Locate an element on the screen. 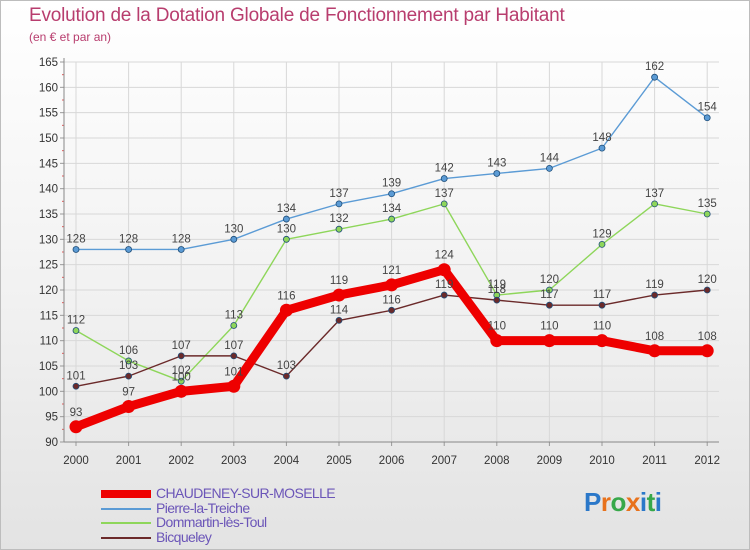  data-label: 121 is located at coordinates (391, 271).